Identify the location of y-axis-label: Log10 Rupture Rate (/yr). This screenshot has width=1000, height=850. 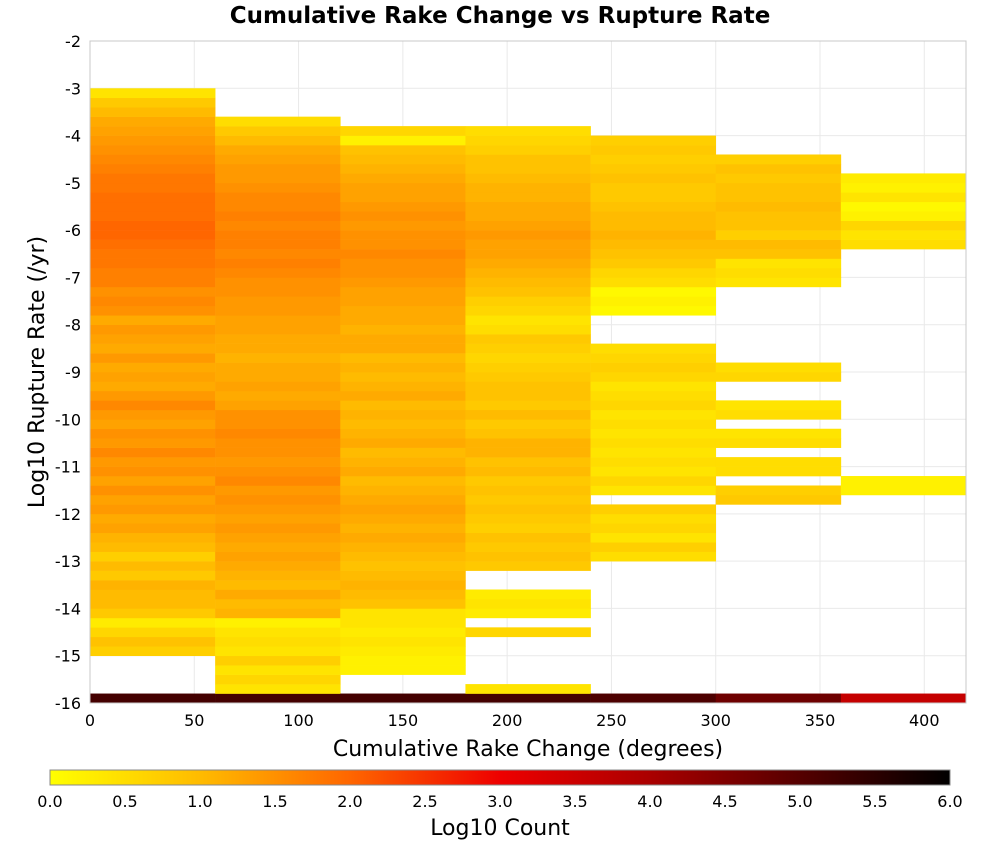
(37, 372).